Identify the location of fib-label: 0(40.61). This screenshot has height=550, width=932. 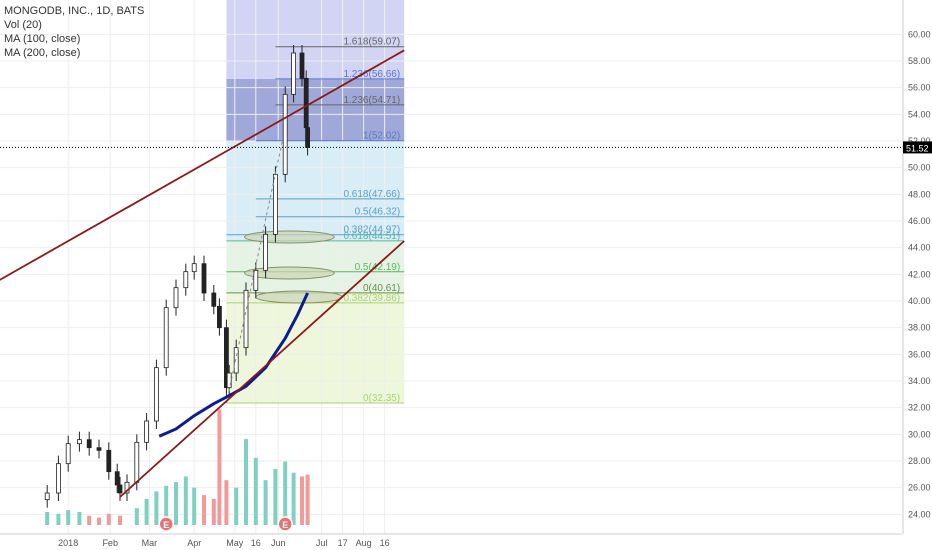
(381, 288).